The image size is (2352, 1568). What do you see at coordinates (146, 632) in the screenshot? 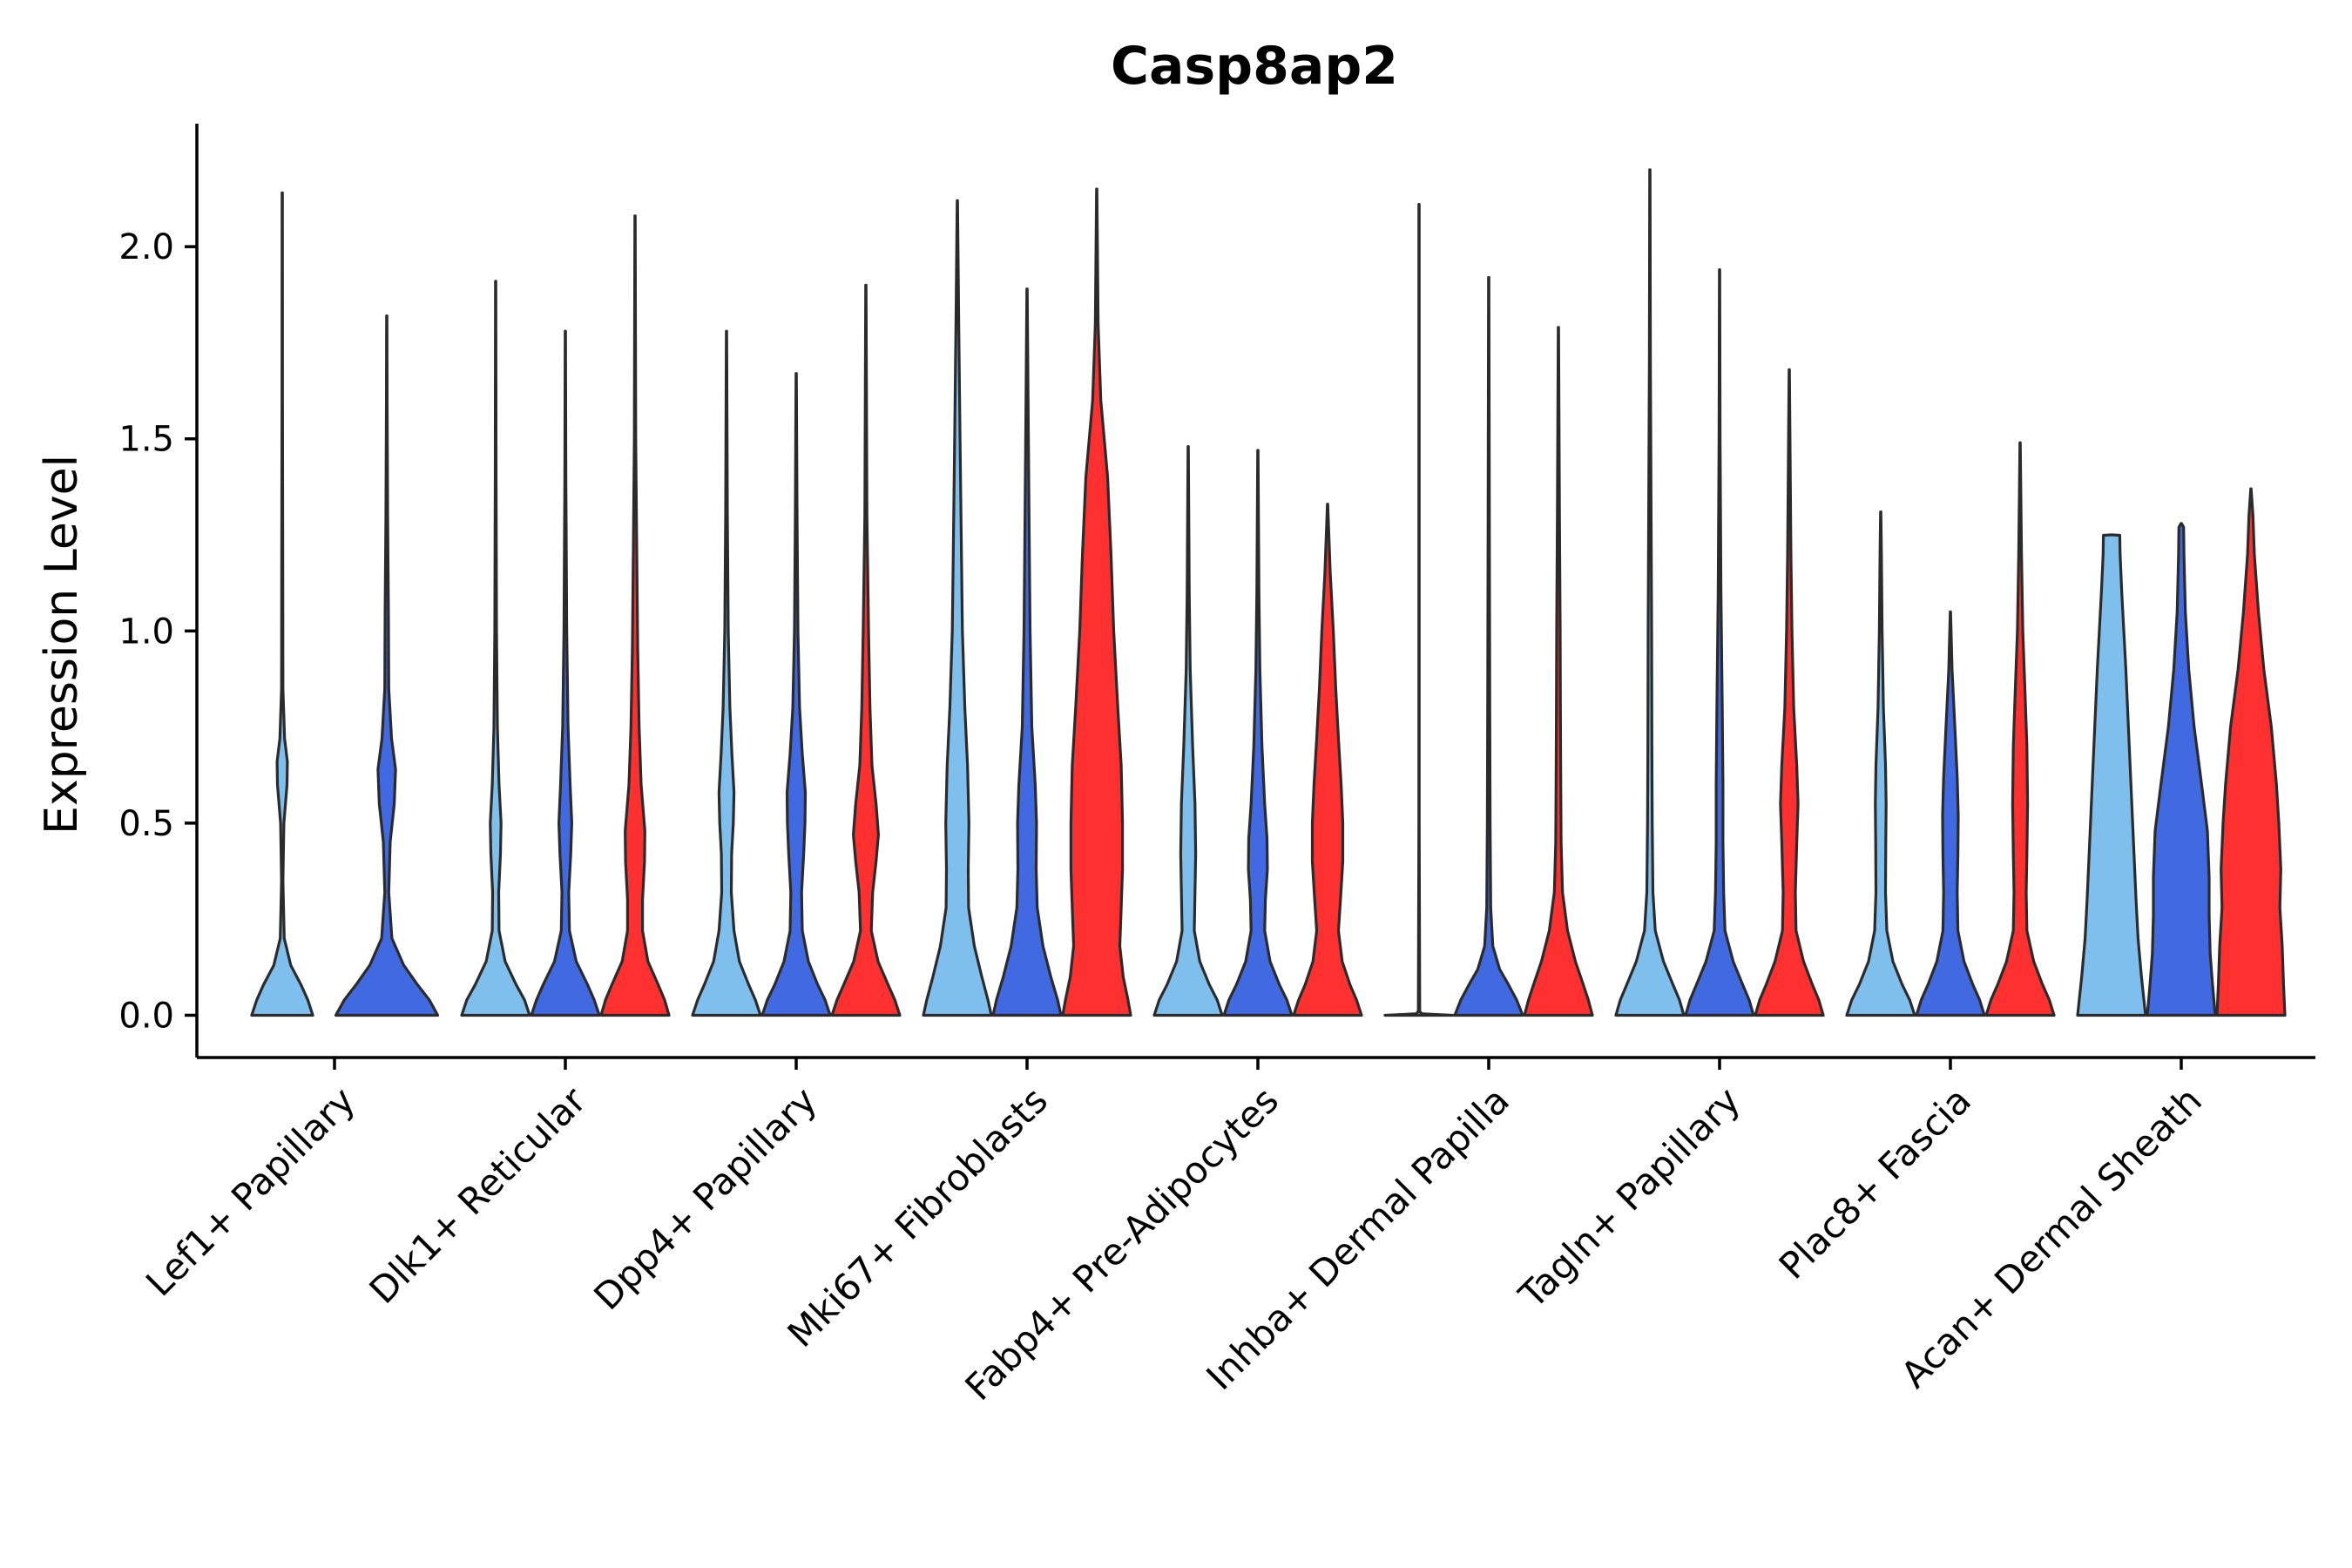
I see `y-tick-label: 1.0` at bounding box center [146, 632].